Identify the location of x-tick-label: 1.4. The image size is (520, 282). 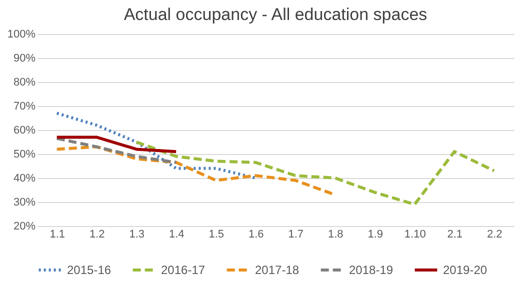
(176, 234).